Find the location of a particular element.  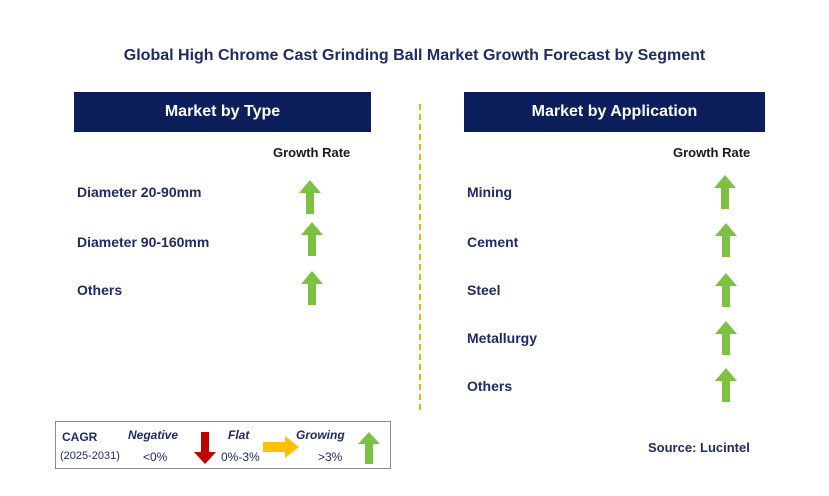

legend-growing-range: >3% is located at coordinates (330, 457).